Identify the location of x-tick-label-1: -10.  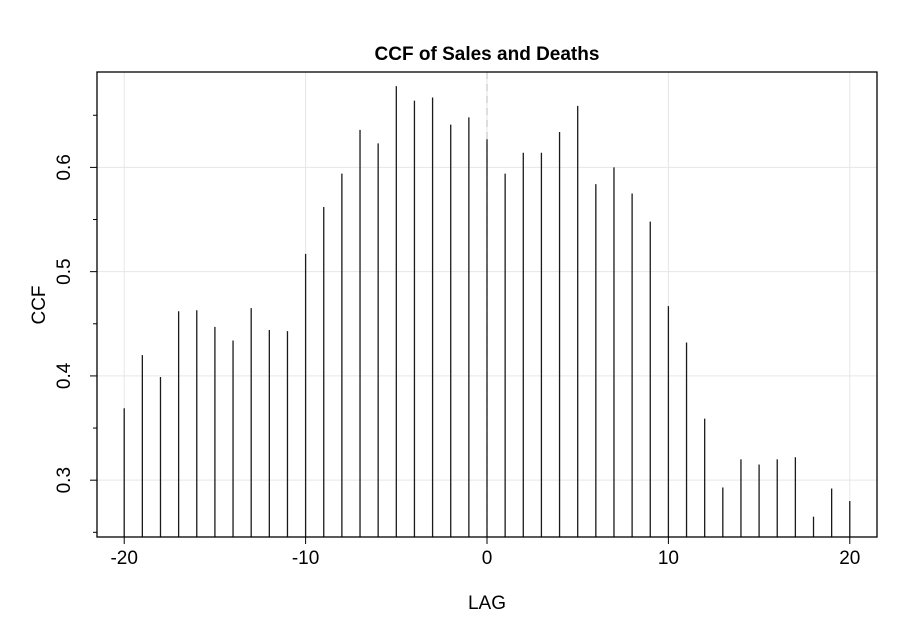
(305, 558).